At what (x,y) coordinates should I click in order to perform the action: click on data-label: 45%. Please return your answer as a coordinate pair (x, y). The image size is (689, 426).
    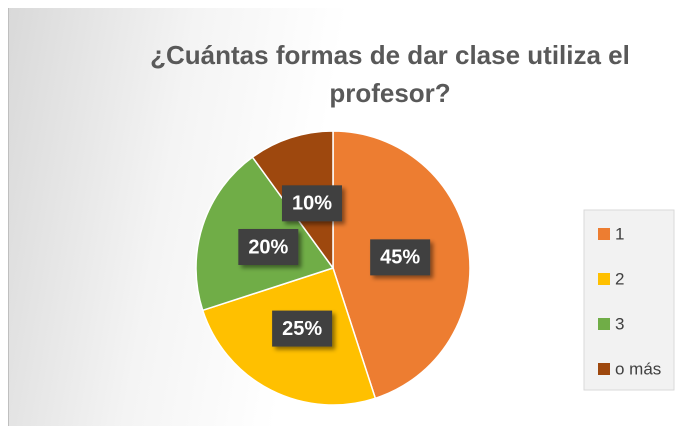
    Looking at the image, I should click on (400, 258).